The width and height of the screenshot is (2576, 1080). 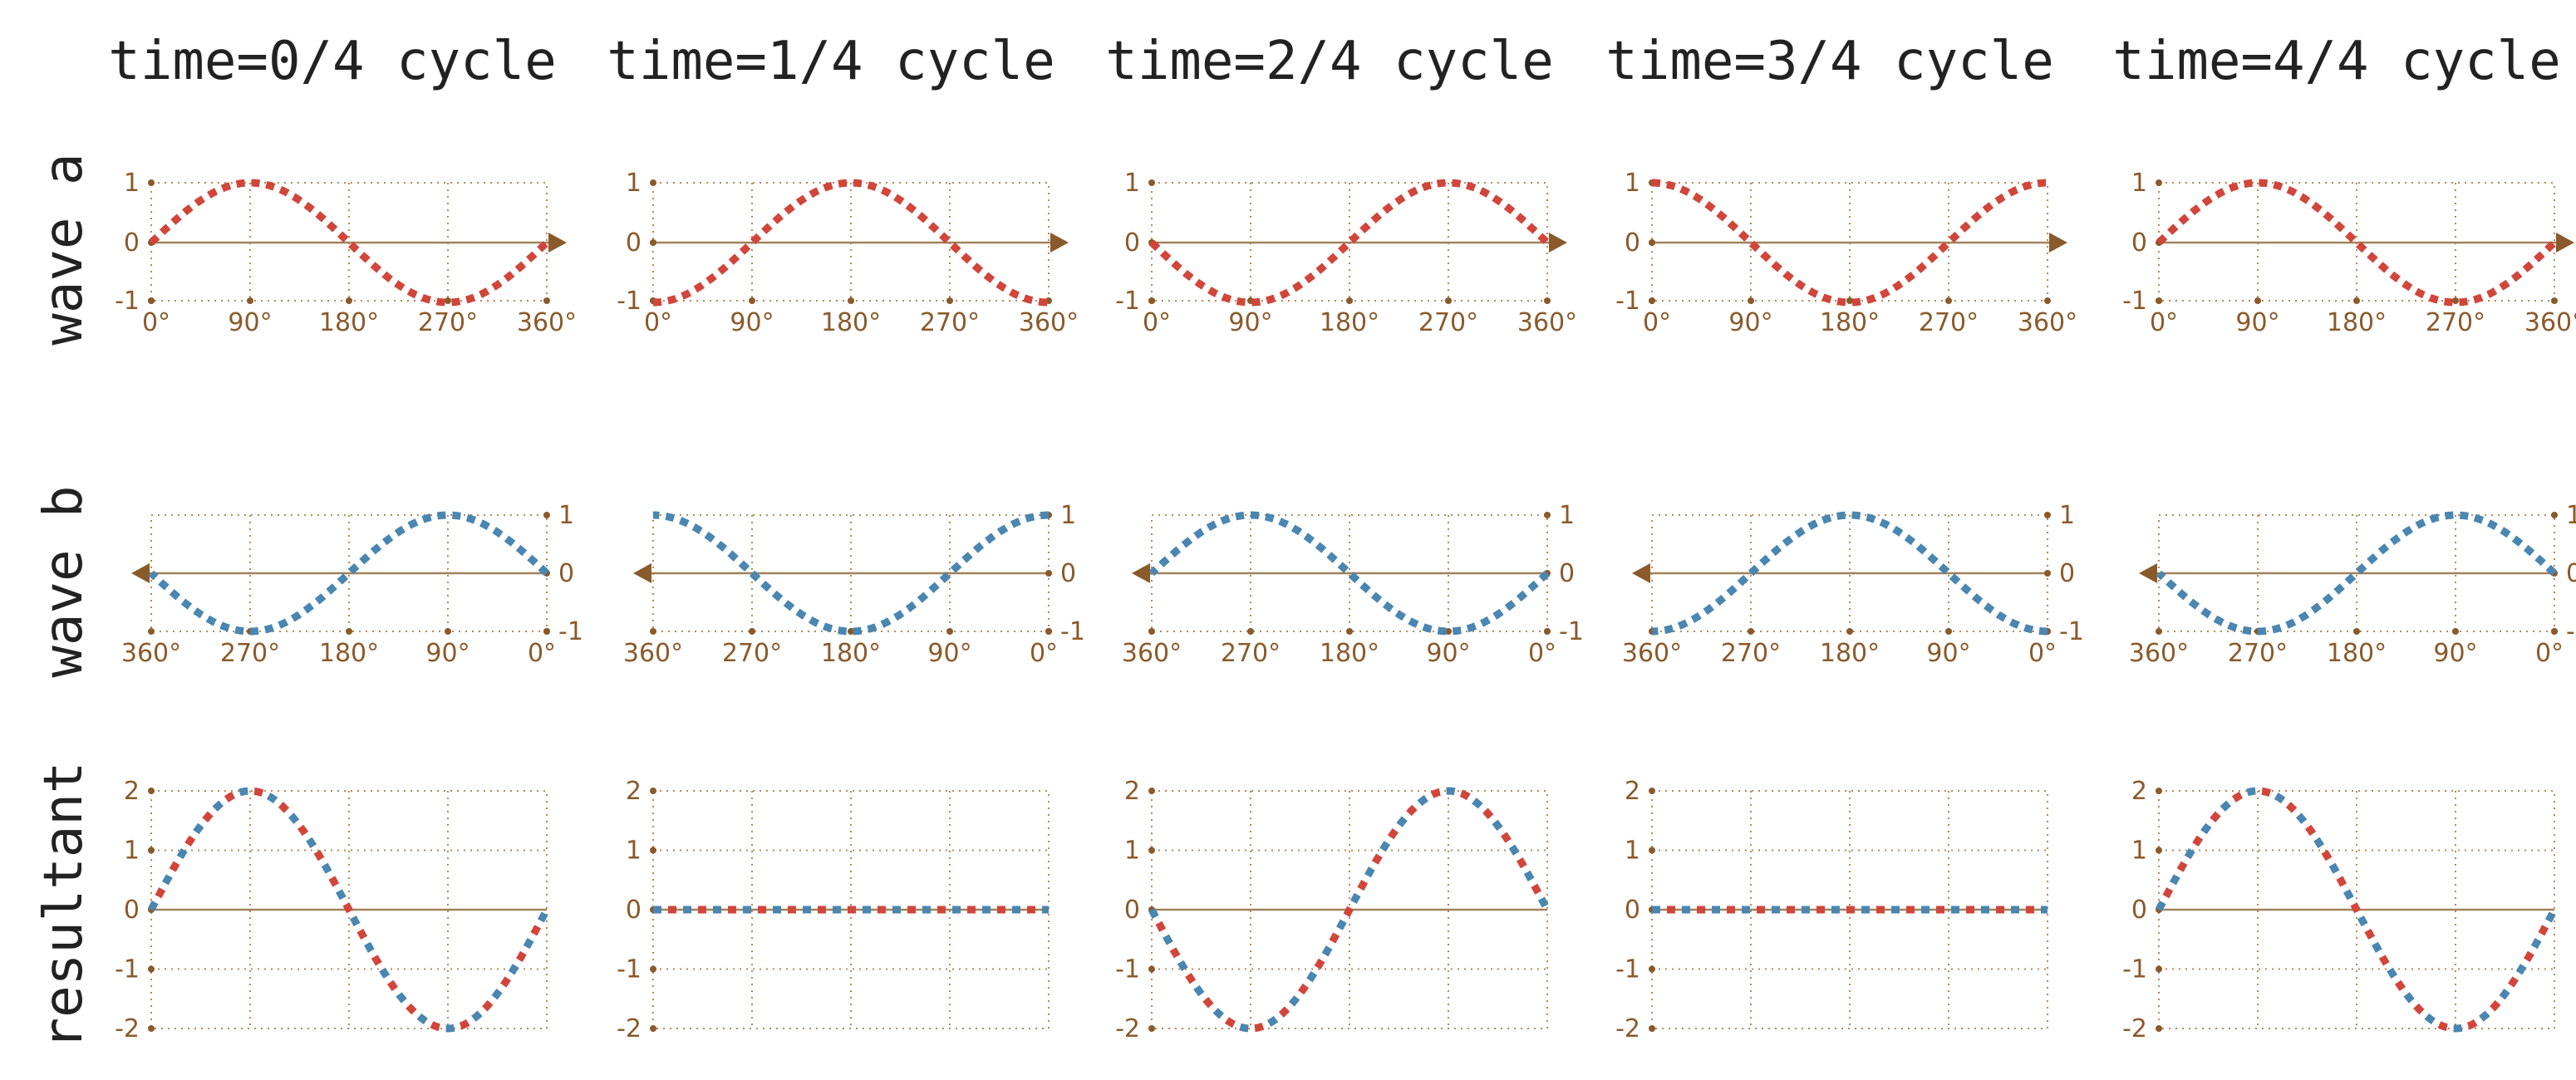 What do you see at coordinates (64, 249) in the screenshot?
I see `row-label: wave a` at bounding box center [64, 249].